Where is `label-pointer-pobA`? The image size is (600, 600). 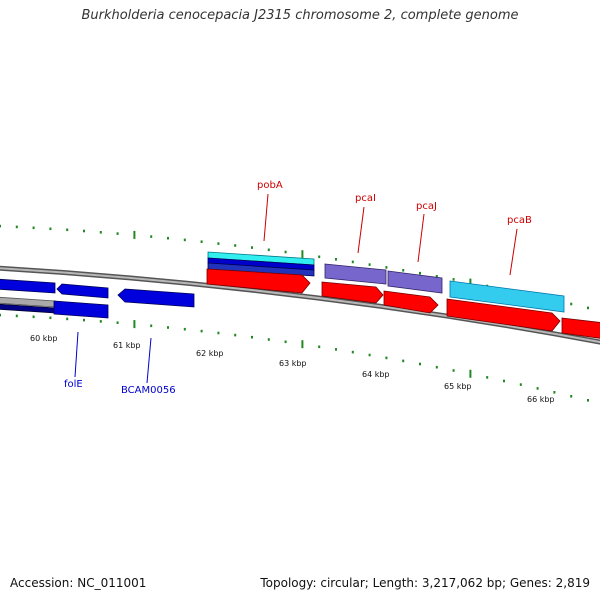
label-pointer-pobA is located at coordinates (266, 217).